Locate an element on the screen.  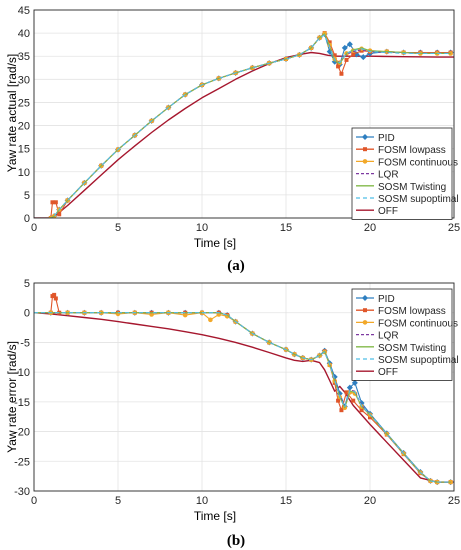
caption-a: (a) is located at coordinates (236, 266).